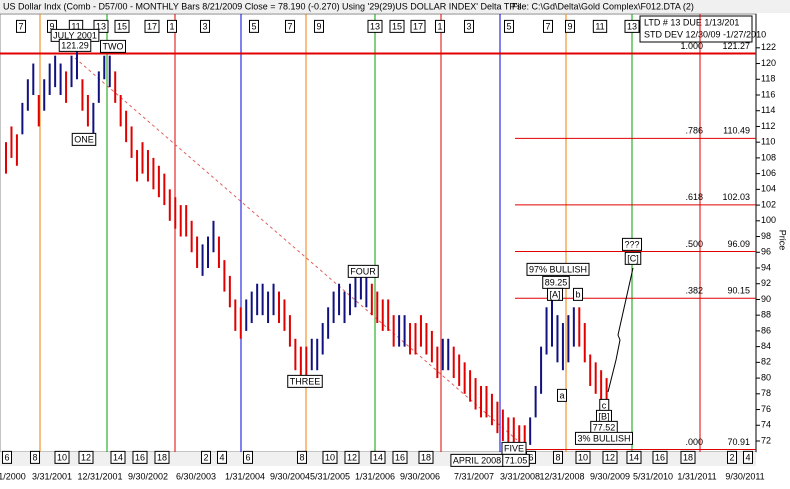  What do you see at coordinates (766, 252) in the screenshot?
I see `y-tick-label: 96` at bounding box center [766, 252].